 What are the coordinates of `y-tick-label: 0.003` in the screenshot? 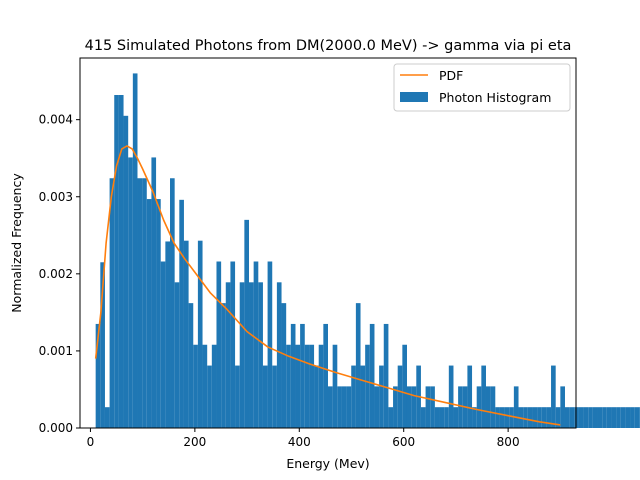 It's located at (56, 197).